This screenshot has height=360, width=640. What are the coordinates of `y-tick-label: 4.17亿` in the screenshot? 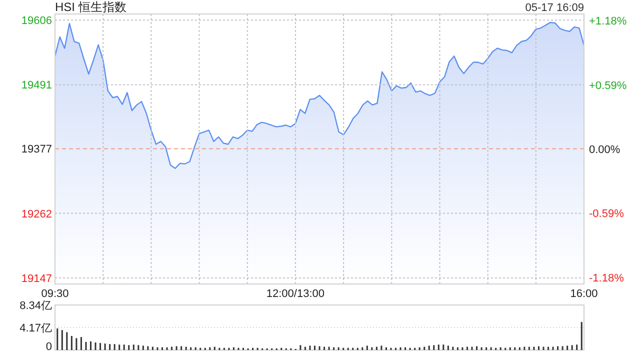 It's located at (36, 328).